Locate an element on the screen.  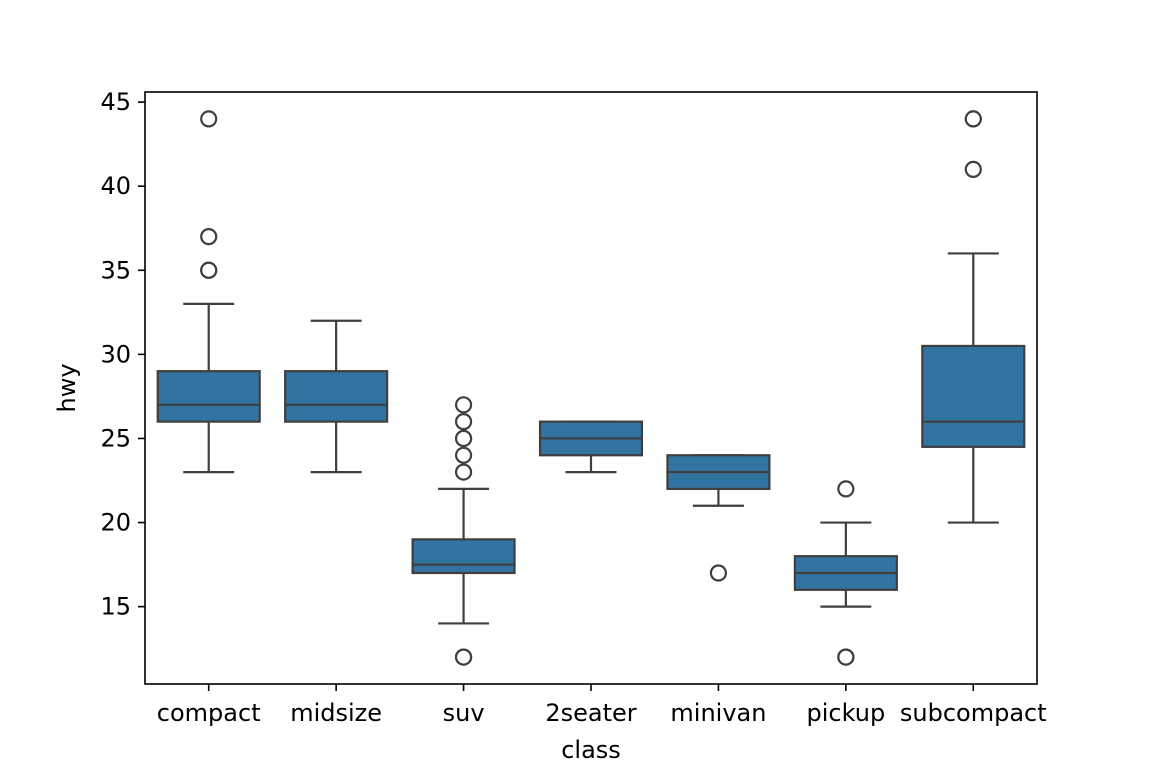
y-tick-label: 40 is located at coordinates (115, 186).